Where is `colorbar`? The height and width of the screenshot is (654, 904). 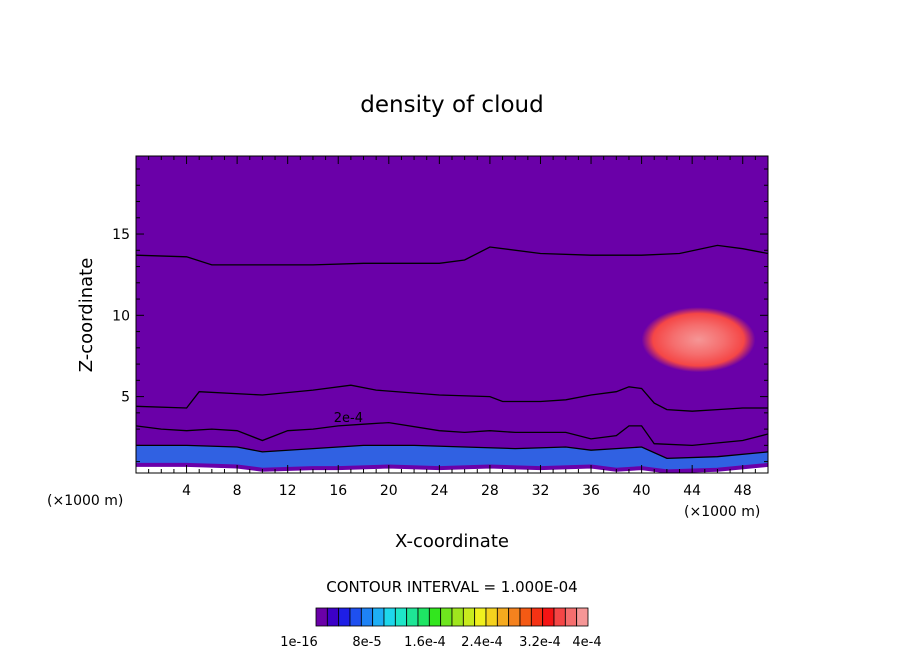
colorbar is located at coordinates (452, 617).